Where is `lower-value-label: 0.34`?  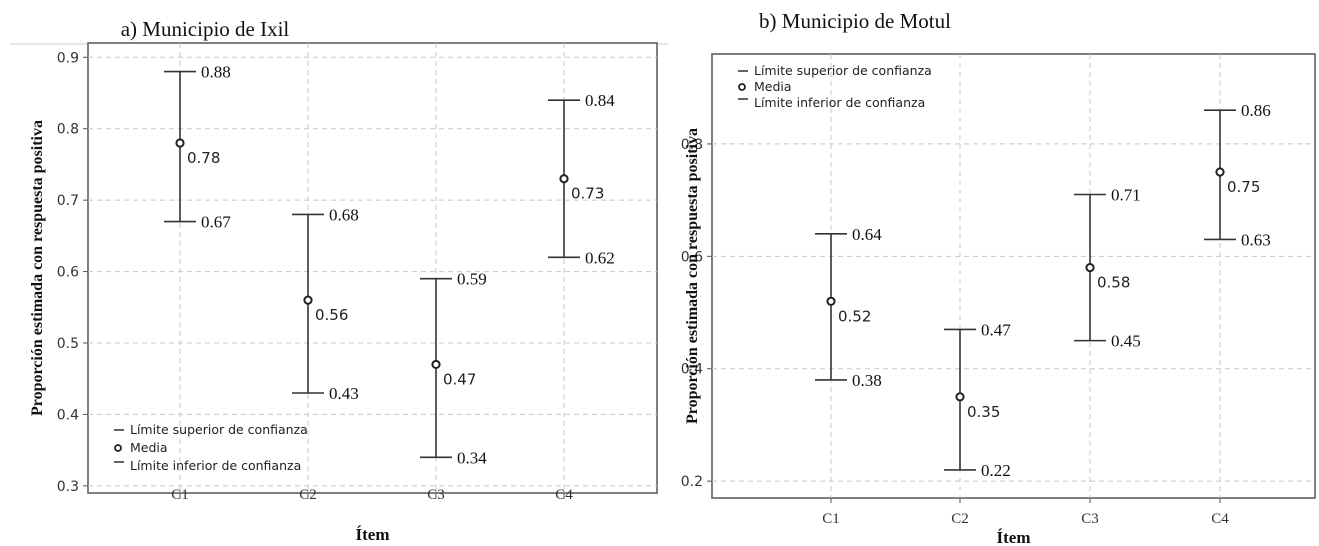 lower-value-label: 0.34 is located at coordinates (472, 457).